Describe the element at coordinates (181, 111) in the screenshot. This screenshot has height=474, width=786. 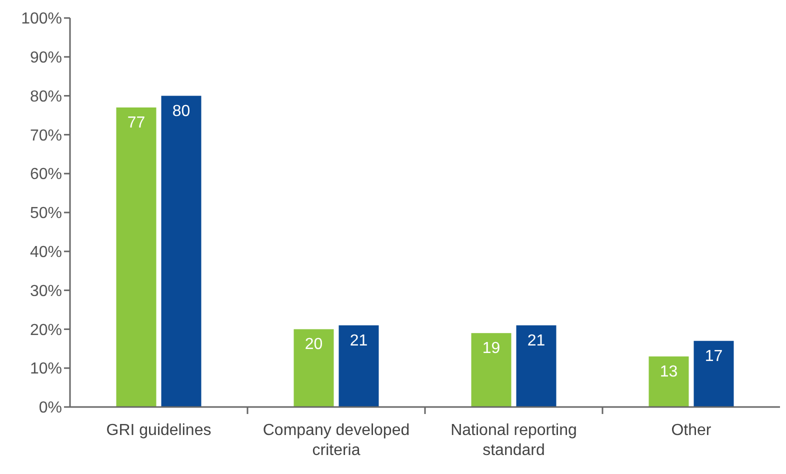
I see `data-label: 80` at that location.